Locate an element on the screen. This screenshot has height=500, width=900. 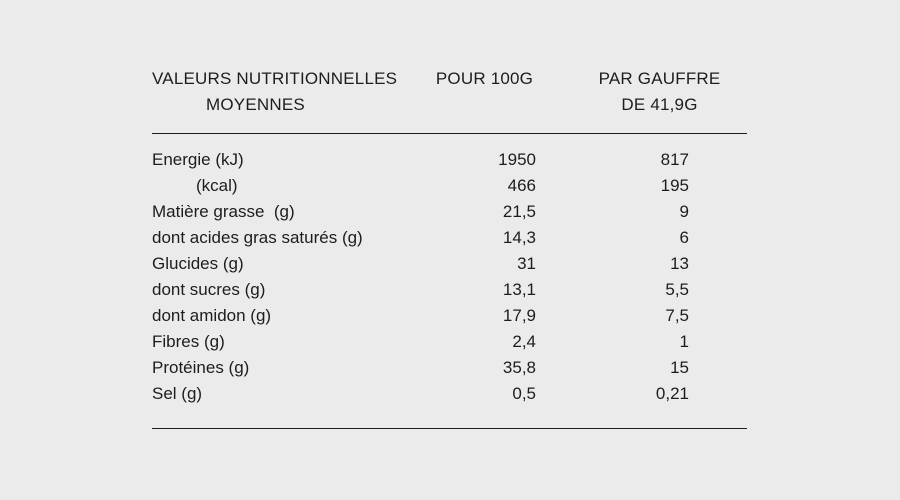
row-value-per-100g: 1950 is located at coordinates (517, 159).